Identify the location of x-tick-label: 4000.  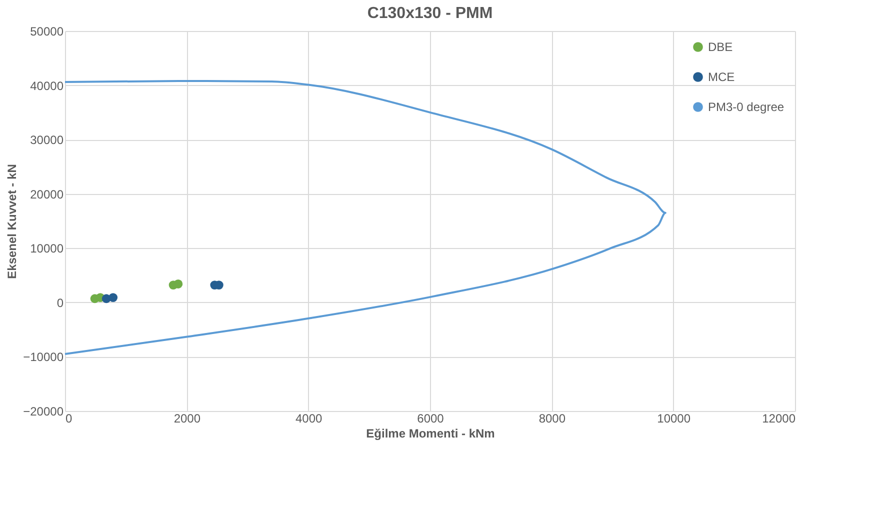
(309, 419).